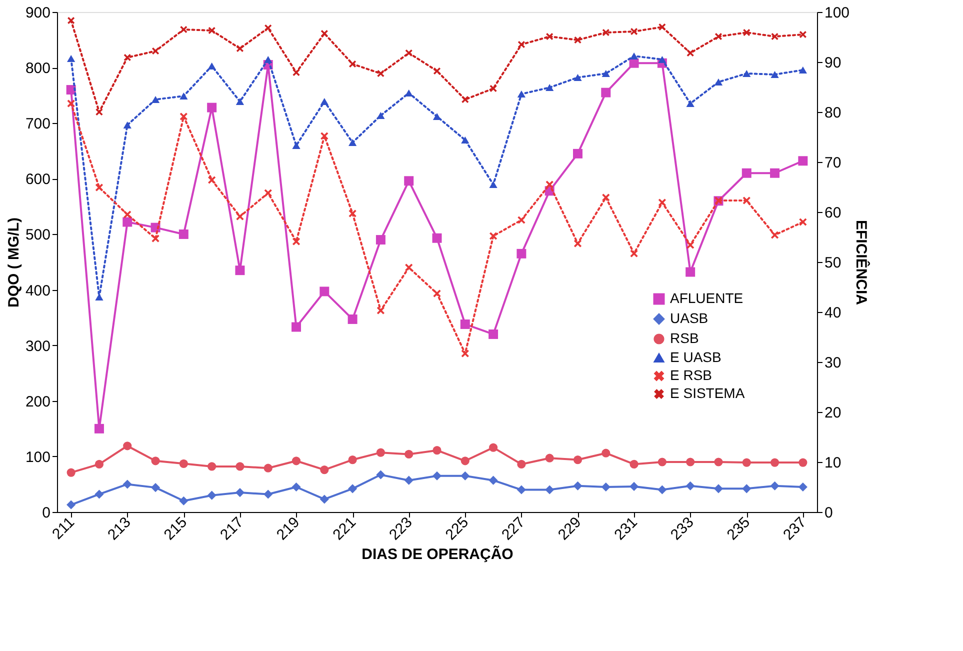 This screenshot has height=651, width=963. Describe the element at coordinates (707, 298) in the screenshot. I see `legend-label: AFLUENTE` at that location.